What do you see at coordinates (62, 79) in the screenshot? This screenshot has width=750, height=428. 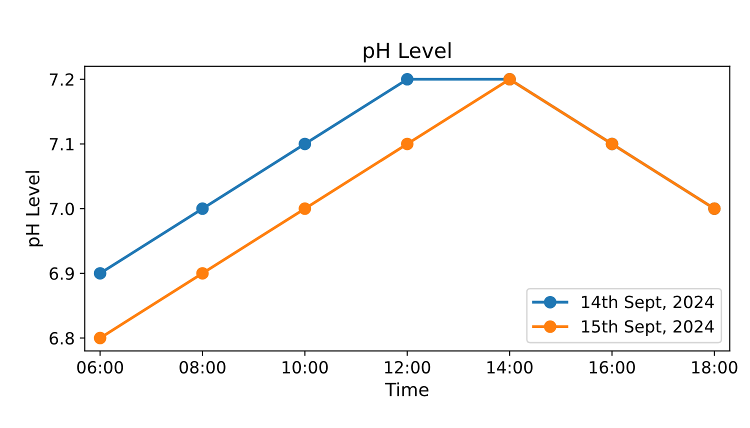 I see `y-tick-label: 7.2` at bounding box center [62, 79].